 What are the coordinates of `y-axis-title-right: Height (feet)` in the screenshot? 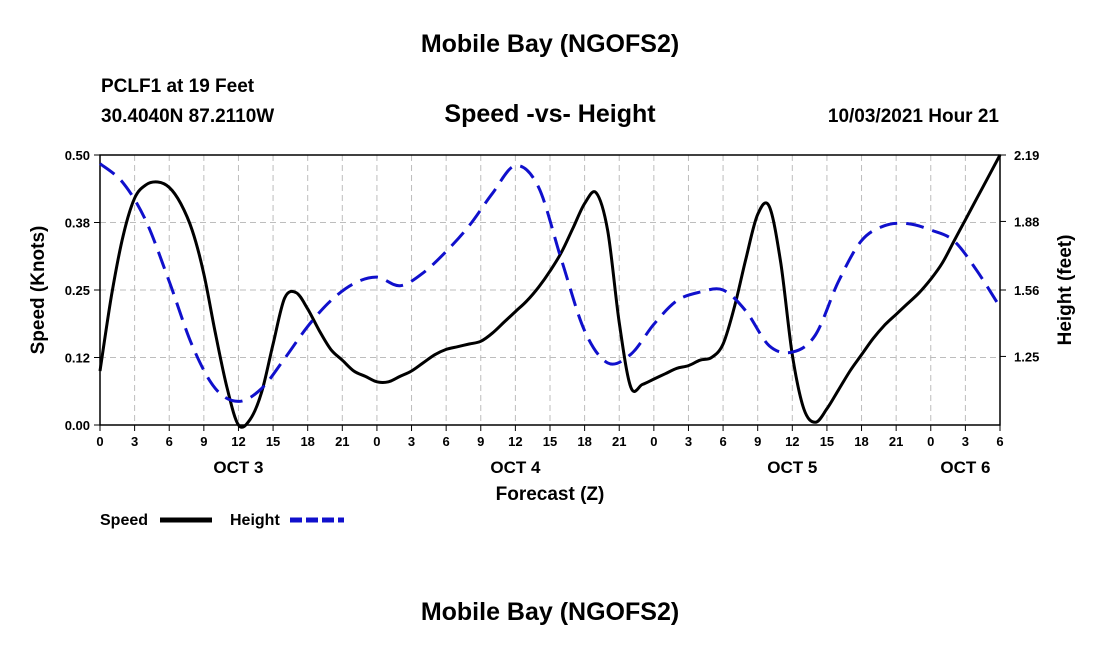 It's located at (1065, 290).